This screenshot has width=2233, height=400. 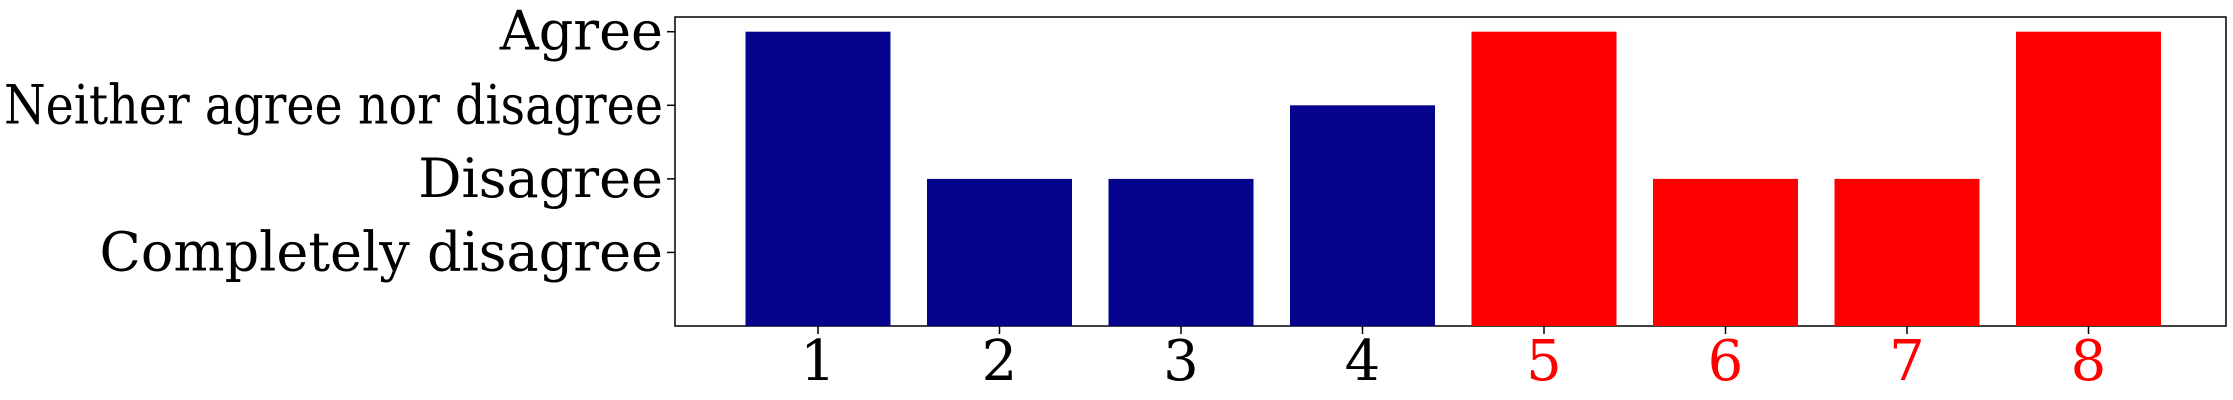 I want to click on x-tick-label: 1, so click(x=818, y=361).